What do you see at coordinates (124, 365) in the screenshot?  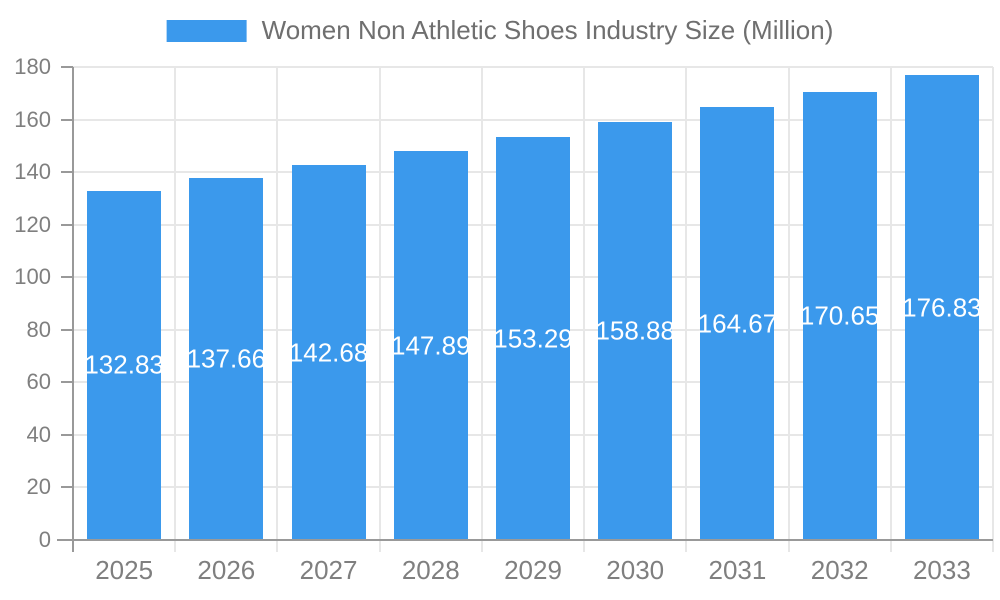 I see `bar-2025` at bounding box center [124, 365].